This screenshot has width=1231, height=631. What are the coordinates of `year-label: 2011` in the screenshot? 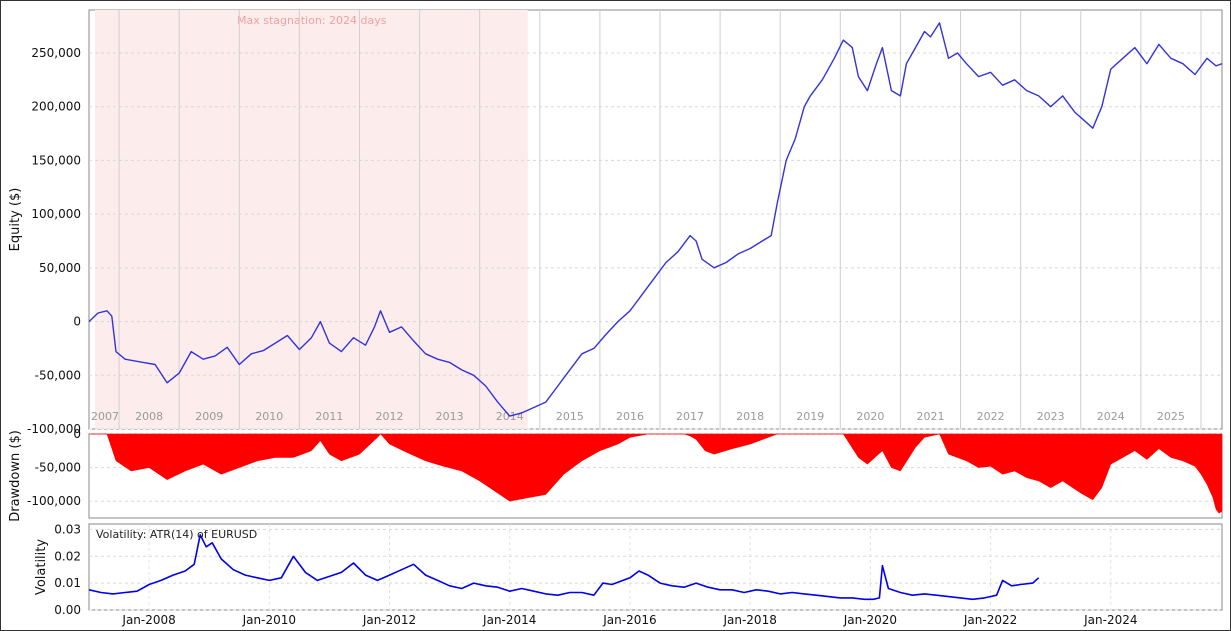 It's located at (329, 416).